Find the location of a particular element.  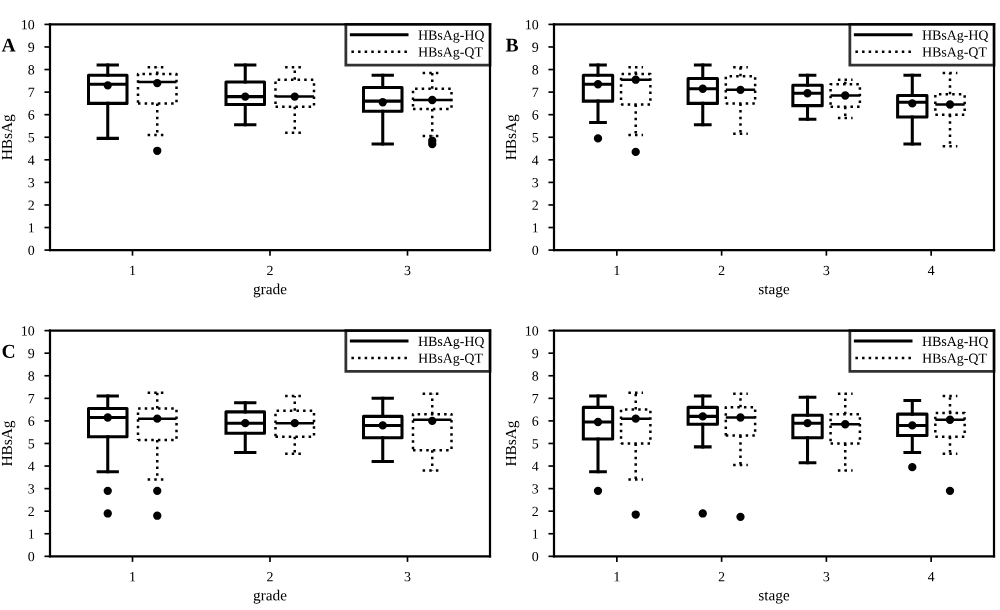

text: C is located at coordinates (8, 351).